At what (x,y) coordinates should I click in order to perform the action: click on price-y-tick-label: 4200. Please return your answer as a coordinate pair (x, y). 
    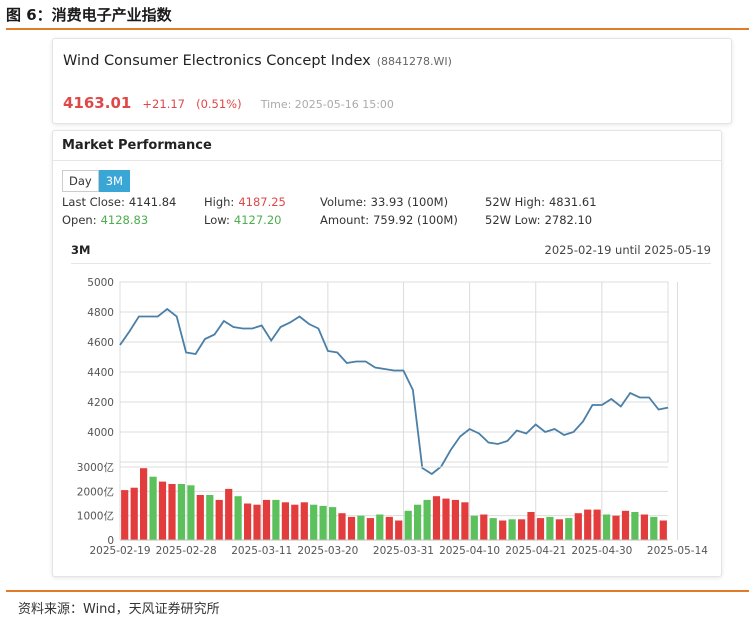
    Looking at the image, I should click on (100, 403).